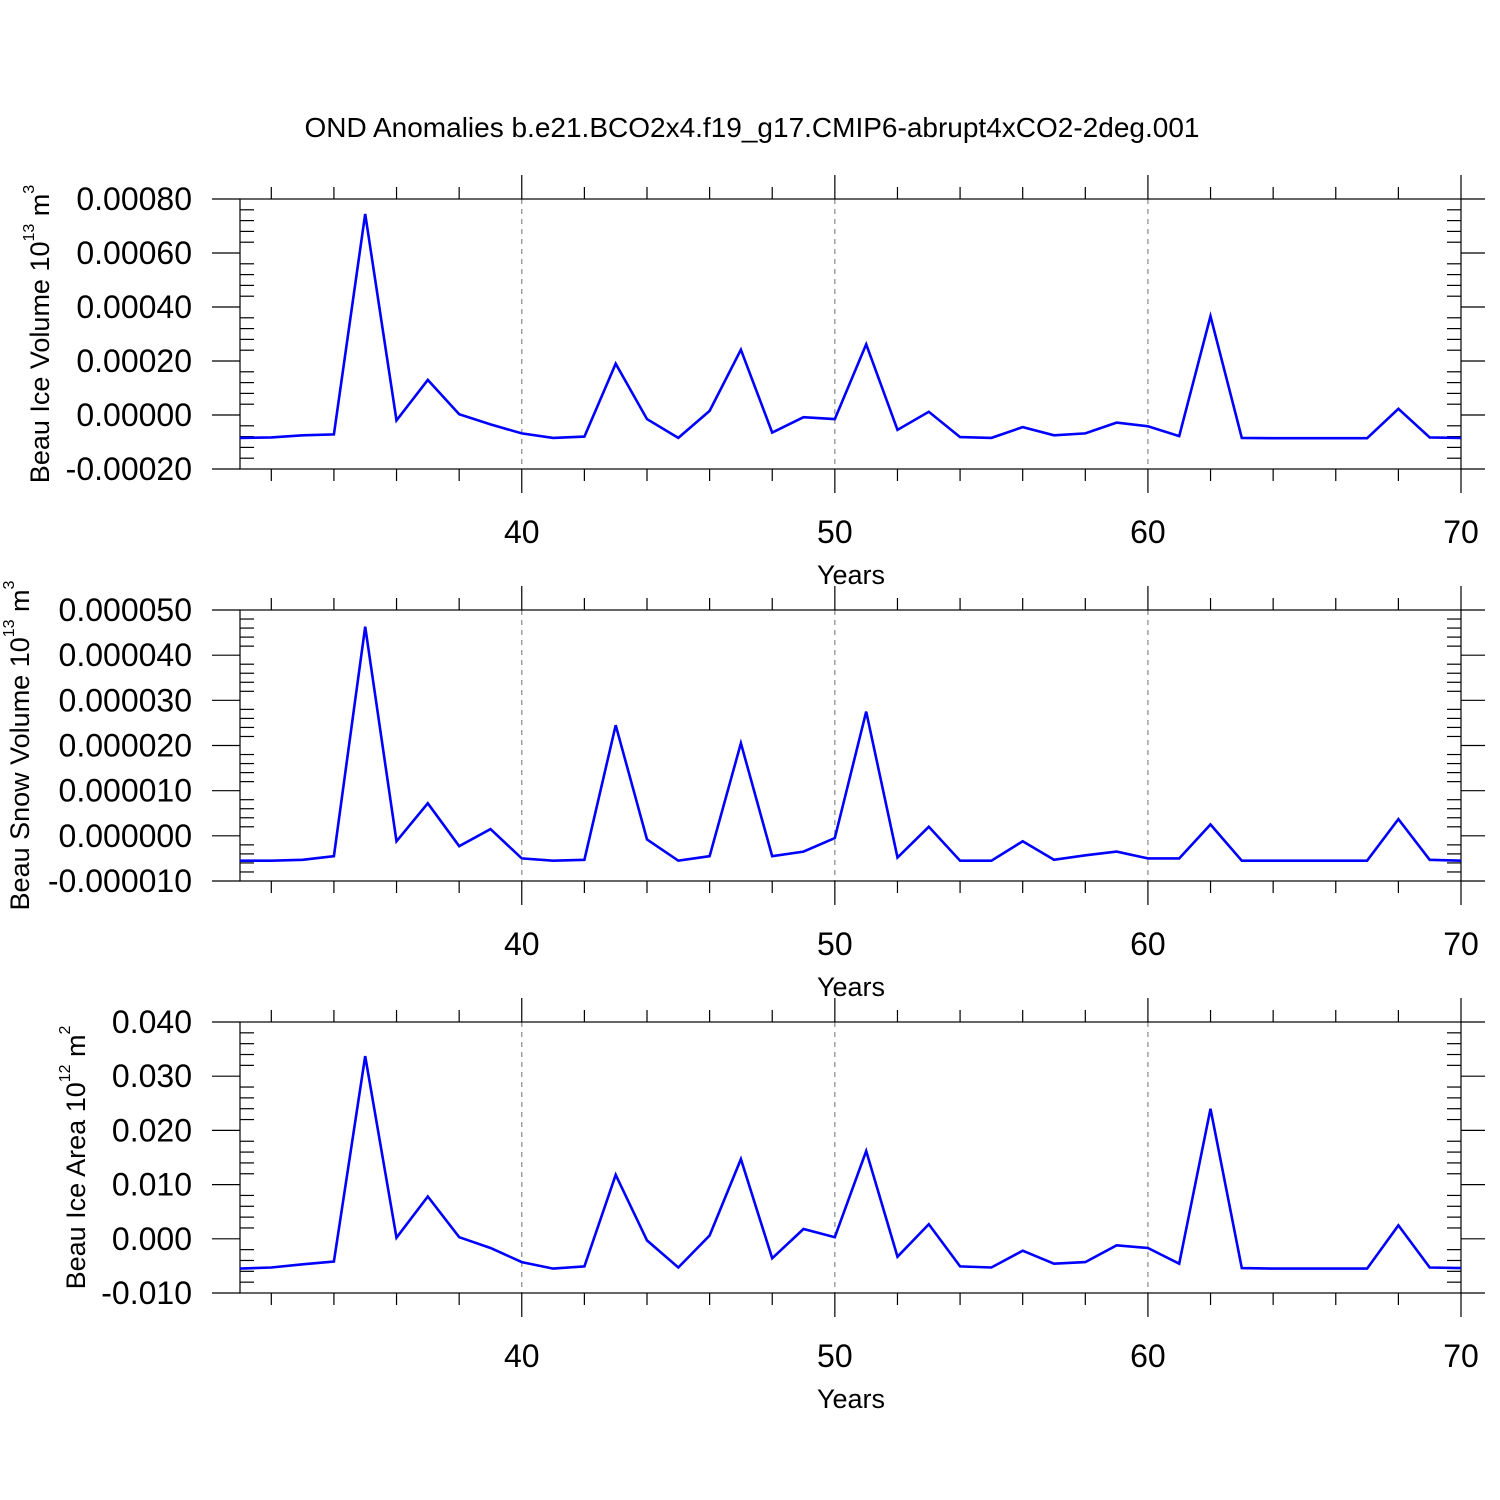 The image size is (1500, 1500). I want to click on y-tick-label: 0.000000, so click(125, 836).